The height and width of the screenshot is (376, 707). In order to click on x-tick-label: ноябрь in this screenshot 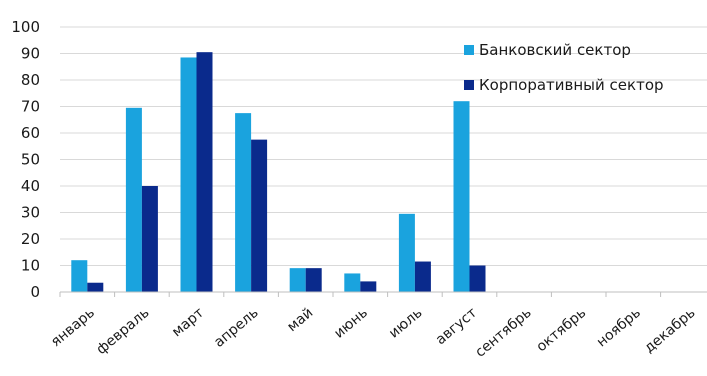, I will do `click(619, 328)`.